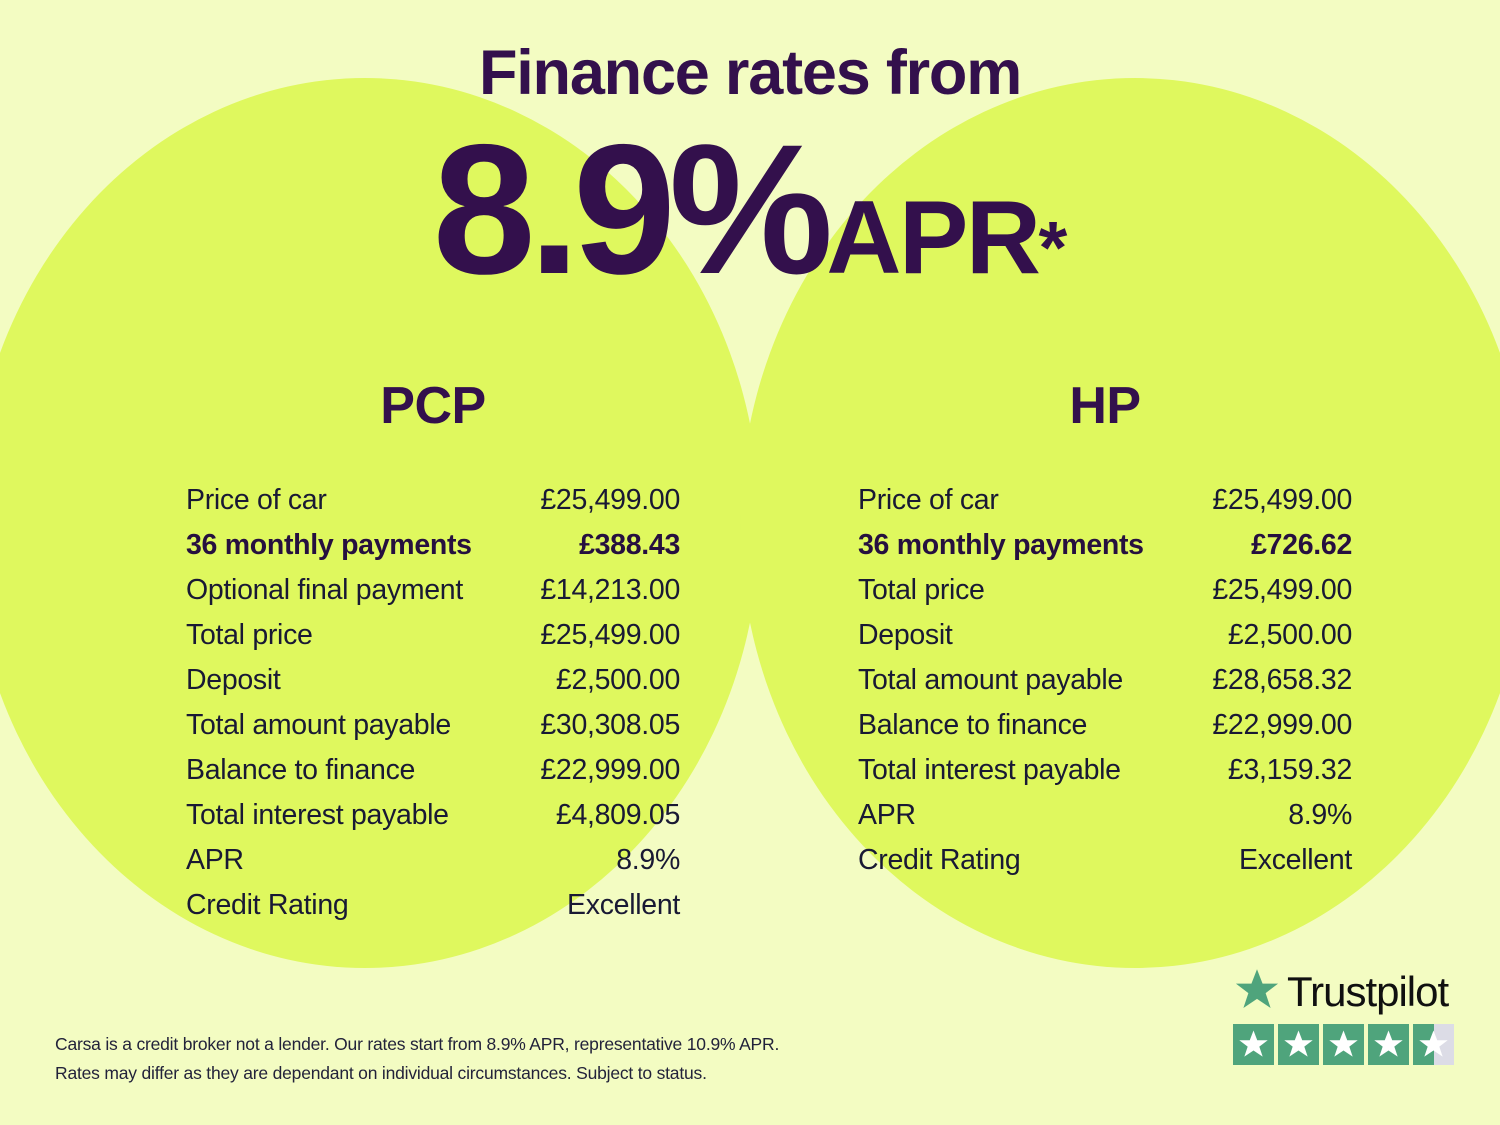  Describe the element at coordinates (1301, 545) in the screenshot. I see `row-value: £726.62` at that location.